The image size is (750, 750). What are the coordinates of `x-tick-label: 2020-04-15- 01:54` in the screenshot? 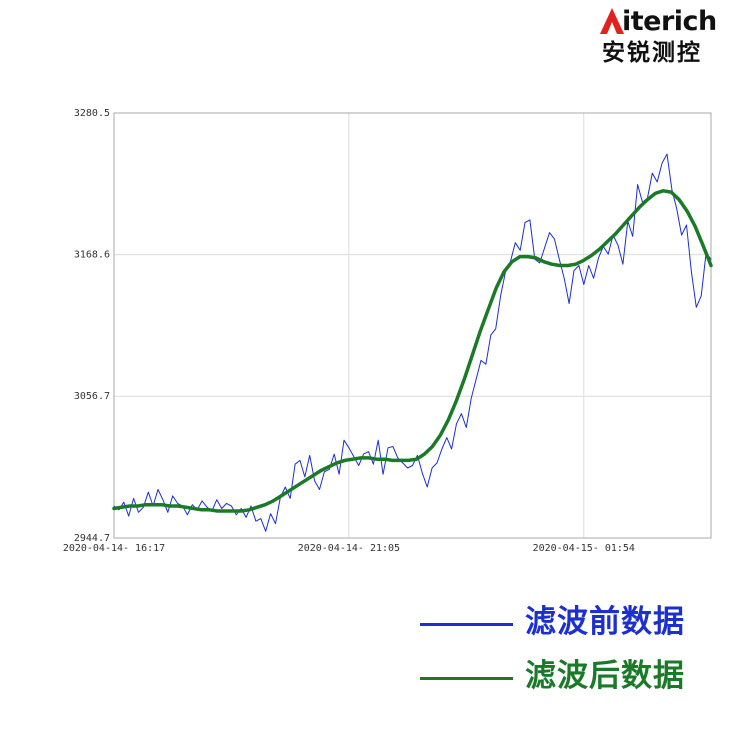 It's located at (584, 548).